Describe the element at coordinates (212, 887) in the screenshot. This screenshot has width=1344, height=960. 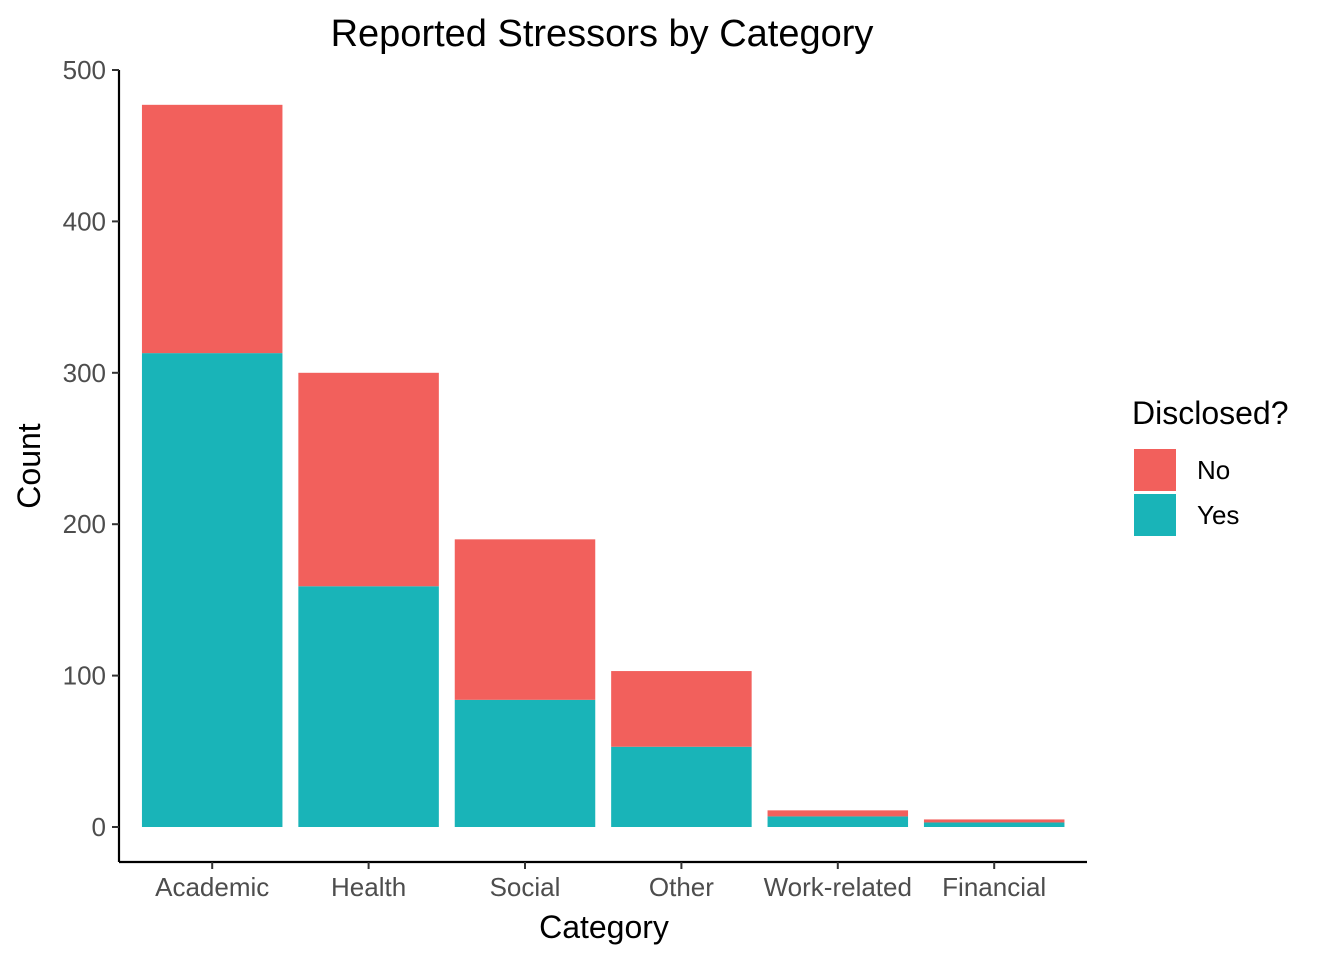
I see `x-tick-label: Academic` at that location.